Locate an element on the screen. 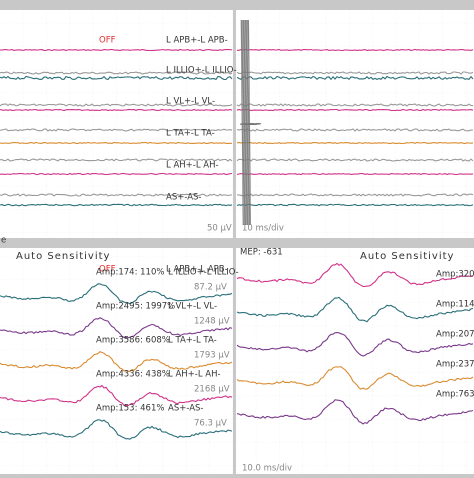  amp-label: Amp:237 is located at coordinates (455, 365).